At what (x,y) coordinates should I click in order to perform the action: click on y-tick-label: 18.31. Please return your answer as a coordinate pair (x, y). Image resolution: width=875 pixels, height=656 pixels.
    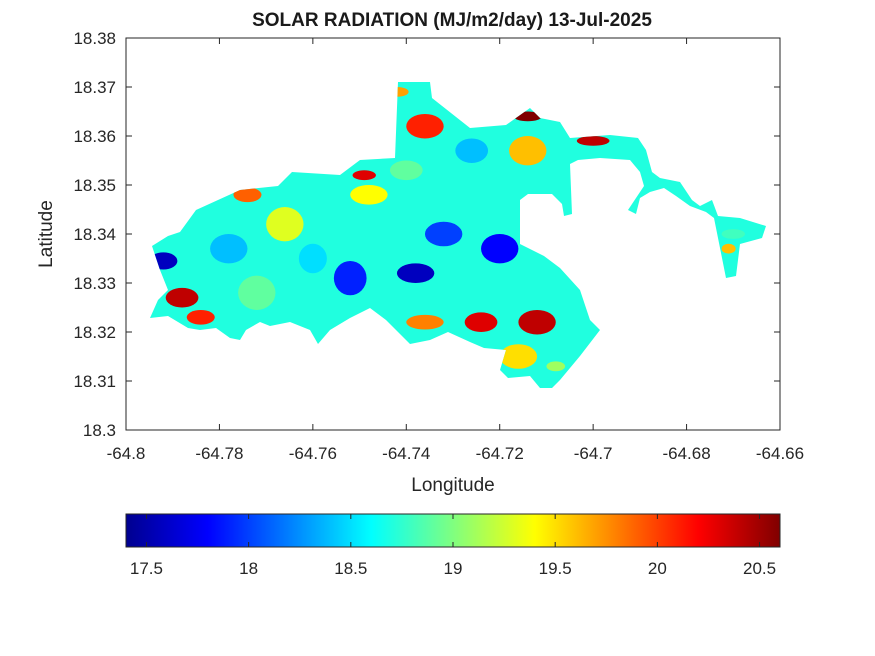
    Looking at the image, I should click on (94, 381).